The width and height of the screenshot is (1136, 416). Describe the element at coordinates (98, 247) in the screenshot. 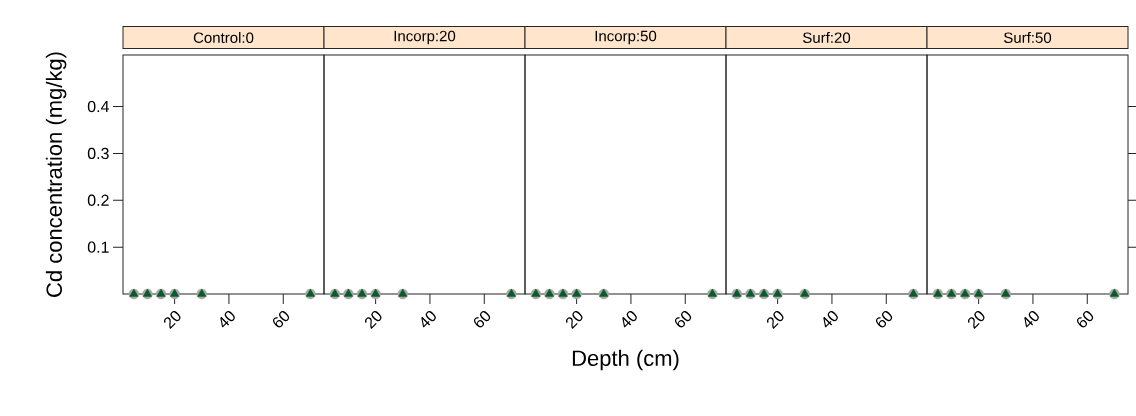

I see `y-tick-label: 0.1` at that location.